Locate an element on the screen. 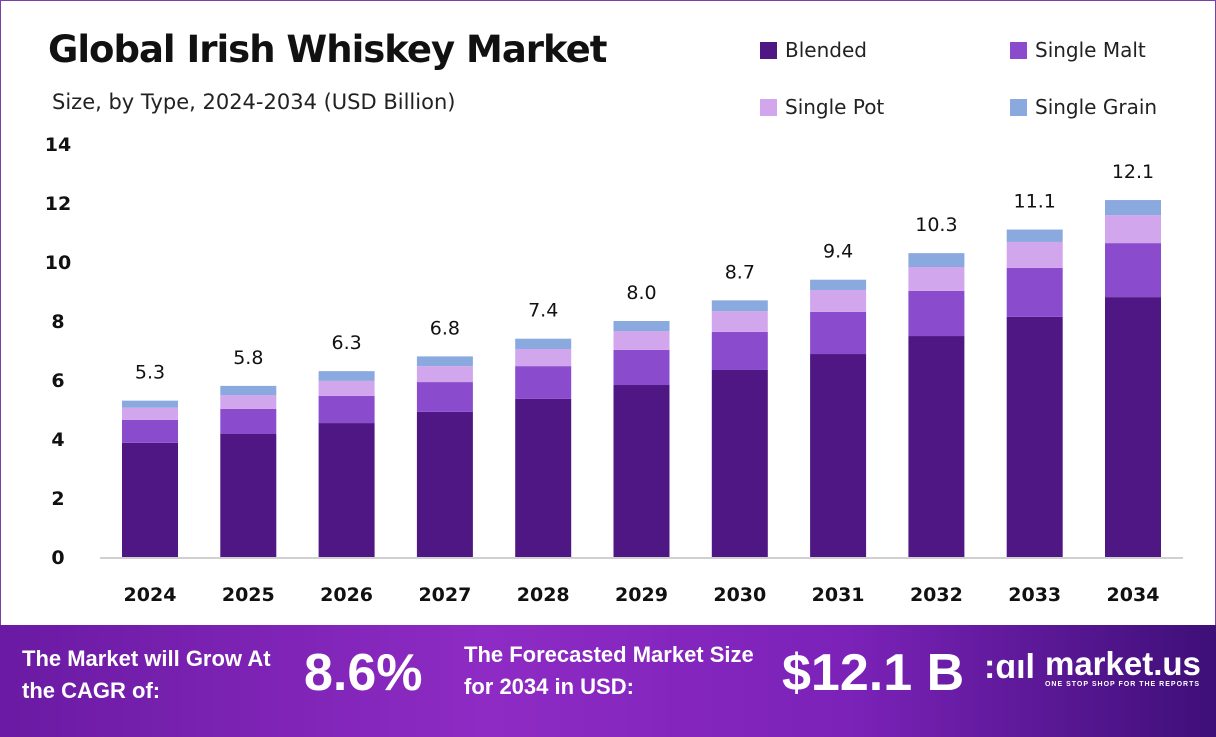 This screenshot has width=1216, height=737. chart-title: Global Irish Whiskey Market is located at coordinates (327, 49).